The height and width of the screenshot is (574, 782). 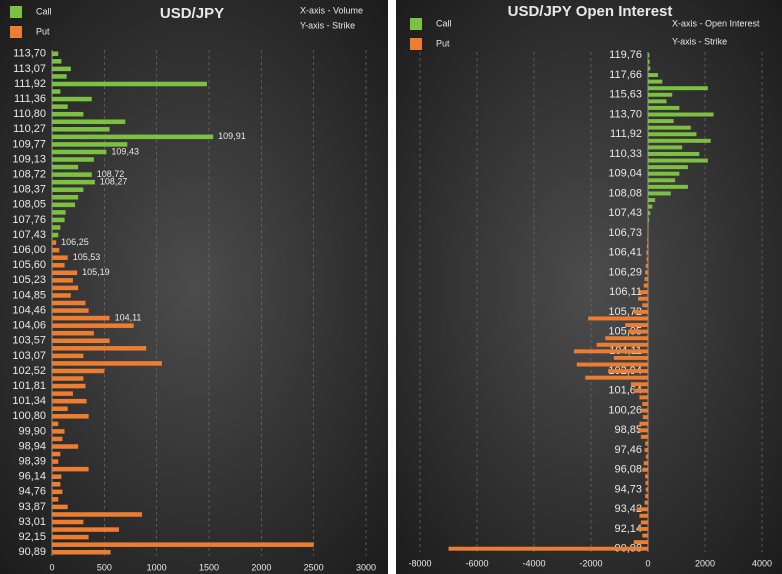 I want to click on chart-title: USD/JPY, so click(x=192, y=13).